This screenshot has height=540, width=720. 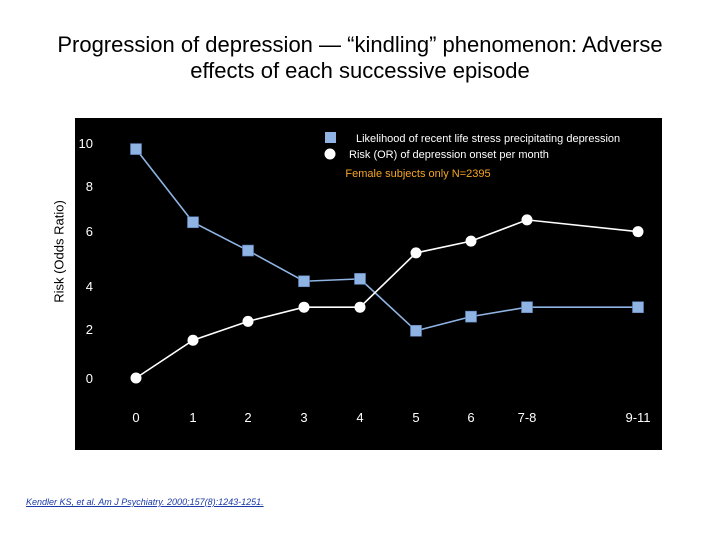 What do you see at coordinates (86, 143) in the screenshot?
I see `y-tick-label: 10` at bounding box center [86, 143].